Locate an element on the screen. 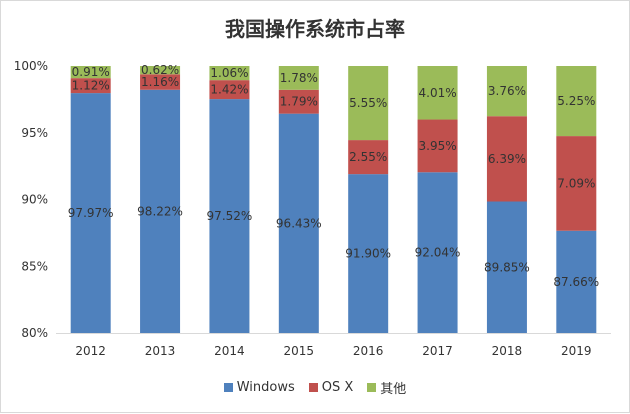 This screenshot has width=630, height=414. data-label: 1.79% is located at coordinates (299, 102).